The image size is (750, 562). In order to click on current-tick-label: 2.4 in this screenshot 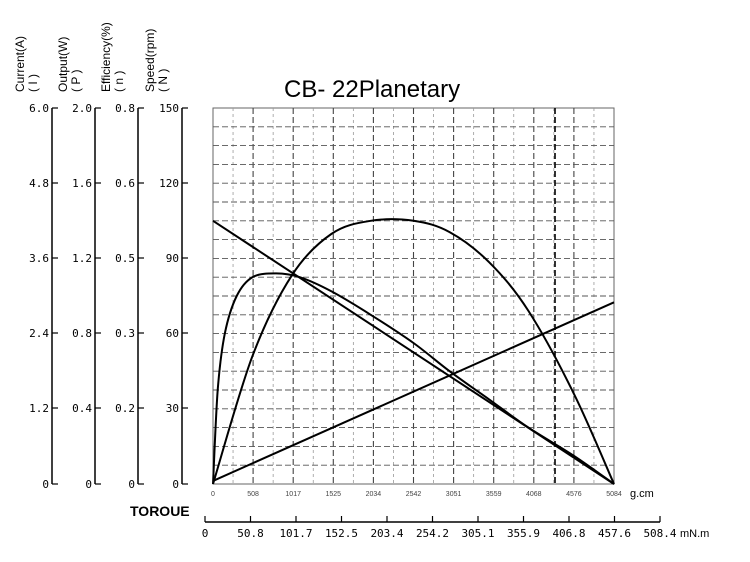, I will do `click(39, 333)`.